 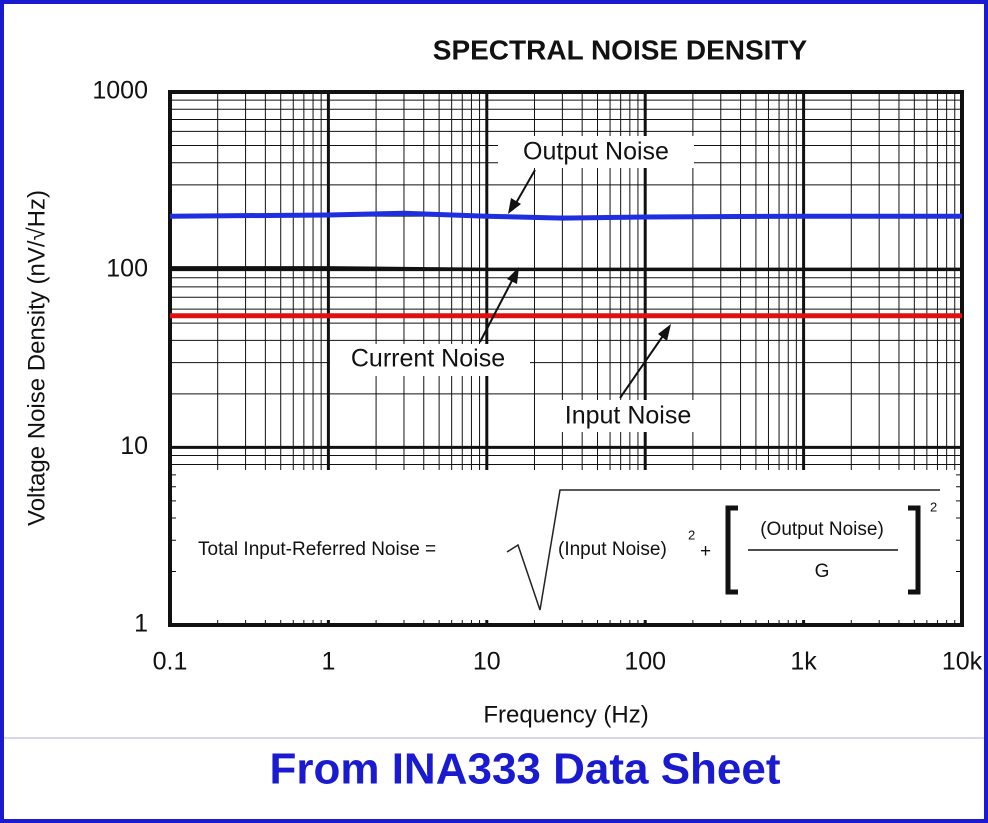 What do you see at coordinates (731, 550) in the screenshot?
I see `bracket-left` at bounding box center [731, 550].